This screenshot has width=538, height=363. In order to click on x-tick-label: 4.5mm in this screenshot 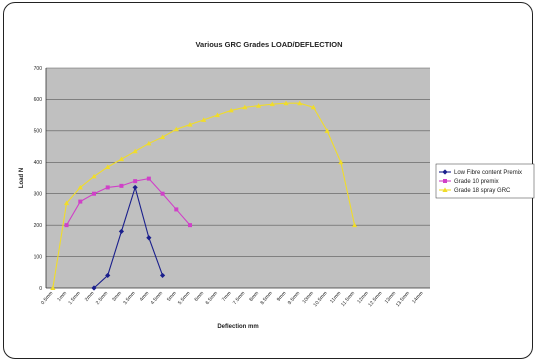, I will do `click(157, 298)`.